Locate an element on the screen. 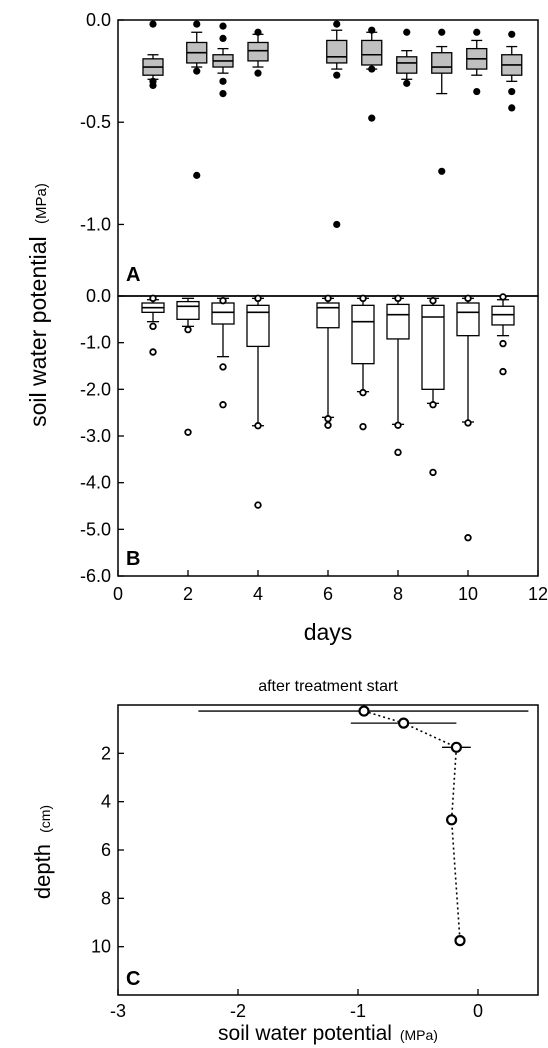 The width and height of the screenshot is (548, 1048). panel-a-y-axis: 0.0 -0.5 -1.0 is located at coordinates (102, 122).